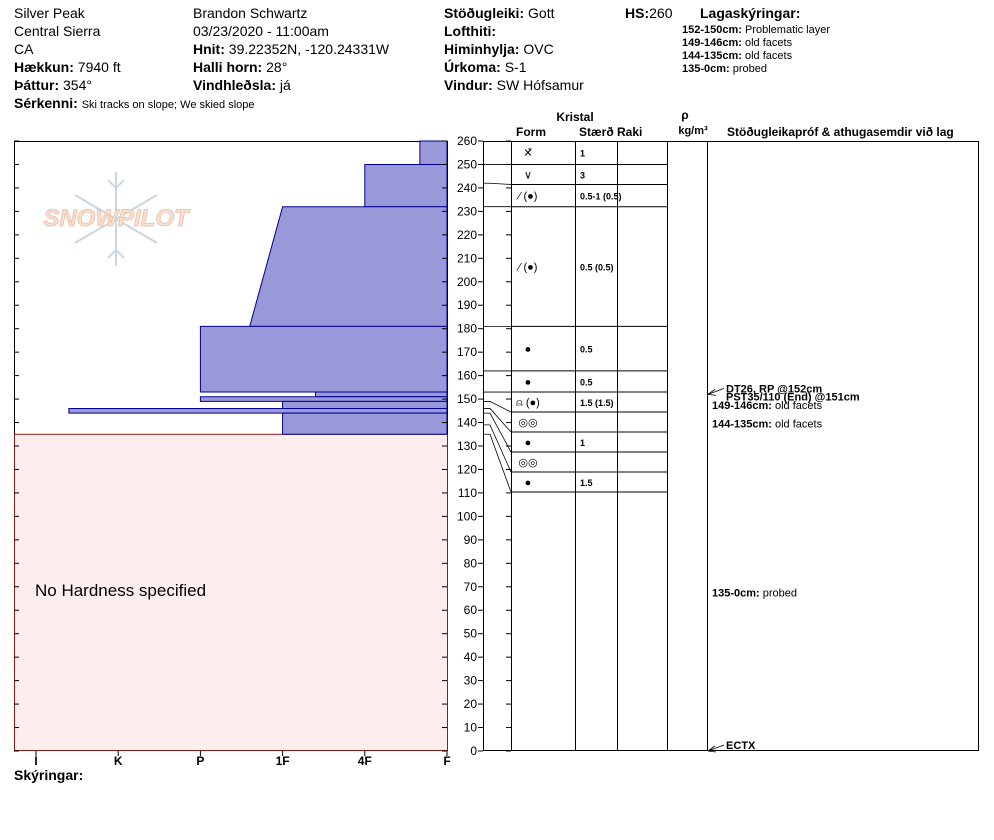 The height and width of the screenshot is (840, 994). Describe the element at coordinates (750, 13) in the screenshot. I see `legend-title: Lagaskýringar:` at that location.